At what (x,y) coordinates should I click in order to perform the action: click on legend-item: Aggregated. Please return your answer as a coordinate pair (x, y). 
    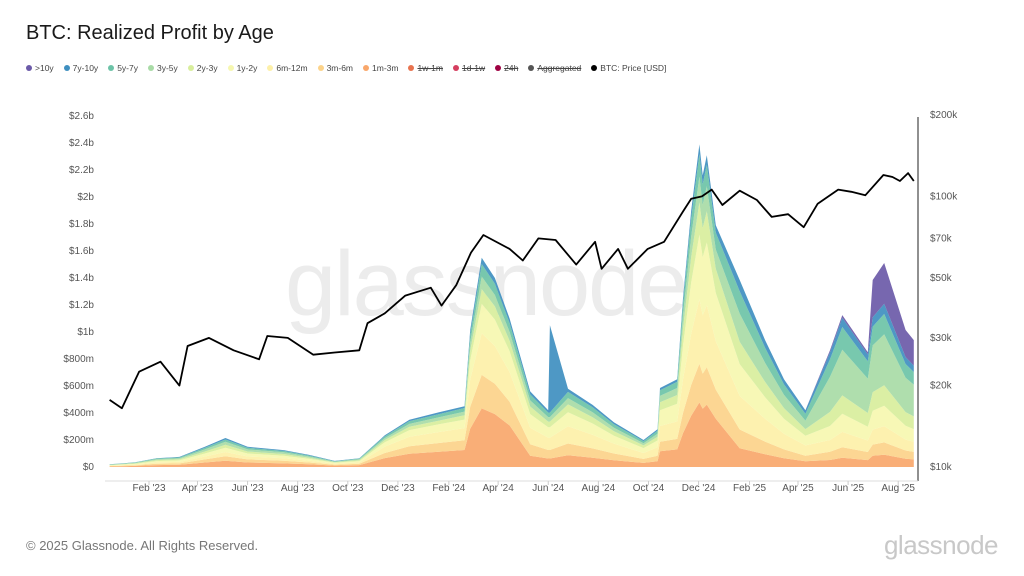
    Looking at the image, I should click on (554, 68).